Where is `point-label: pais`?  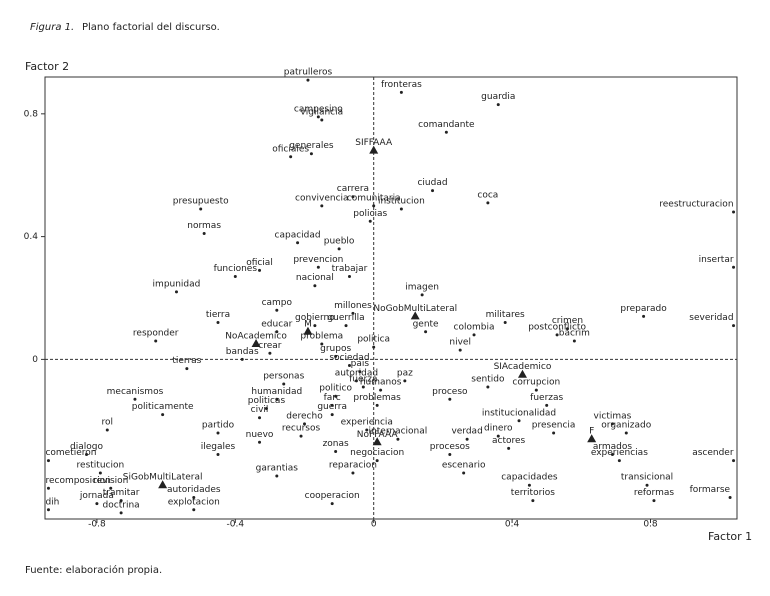
point-label: pais is located at coordinates (360, 364).